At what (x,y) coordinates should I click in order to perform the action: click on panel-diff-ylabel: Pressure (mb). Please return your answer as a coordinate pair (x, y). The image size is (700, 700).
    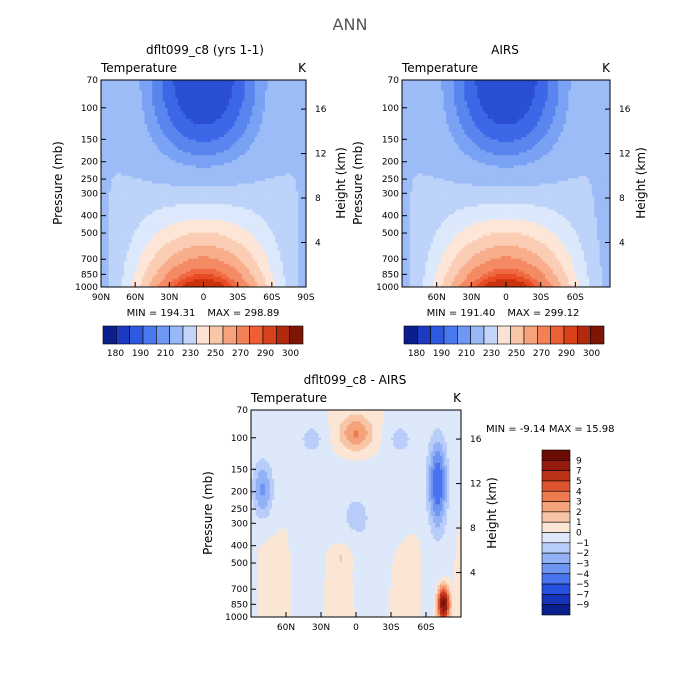
    Looking at the image, I should click on (208, 513).